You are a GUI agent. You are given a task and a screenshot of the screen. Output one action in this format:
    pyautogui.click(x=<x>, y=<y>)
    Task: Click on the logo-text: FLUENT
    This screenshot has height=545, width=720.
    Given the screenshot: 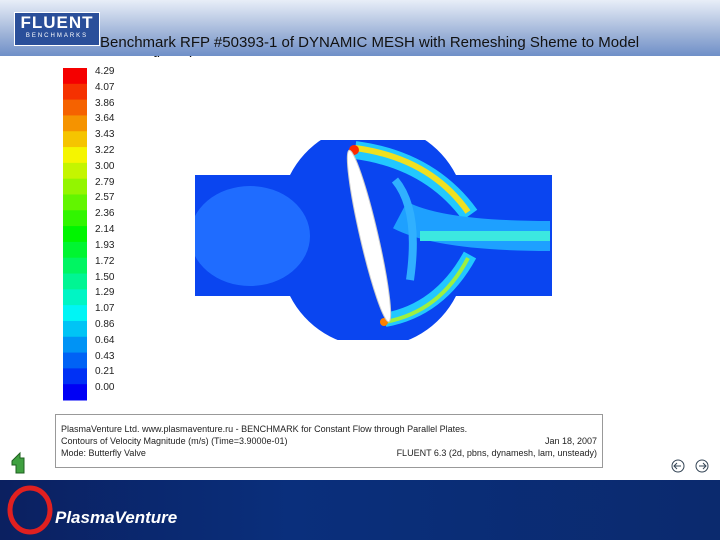 What is the action you would take?
    pyautogui.click(x=57, y=22)
    